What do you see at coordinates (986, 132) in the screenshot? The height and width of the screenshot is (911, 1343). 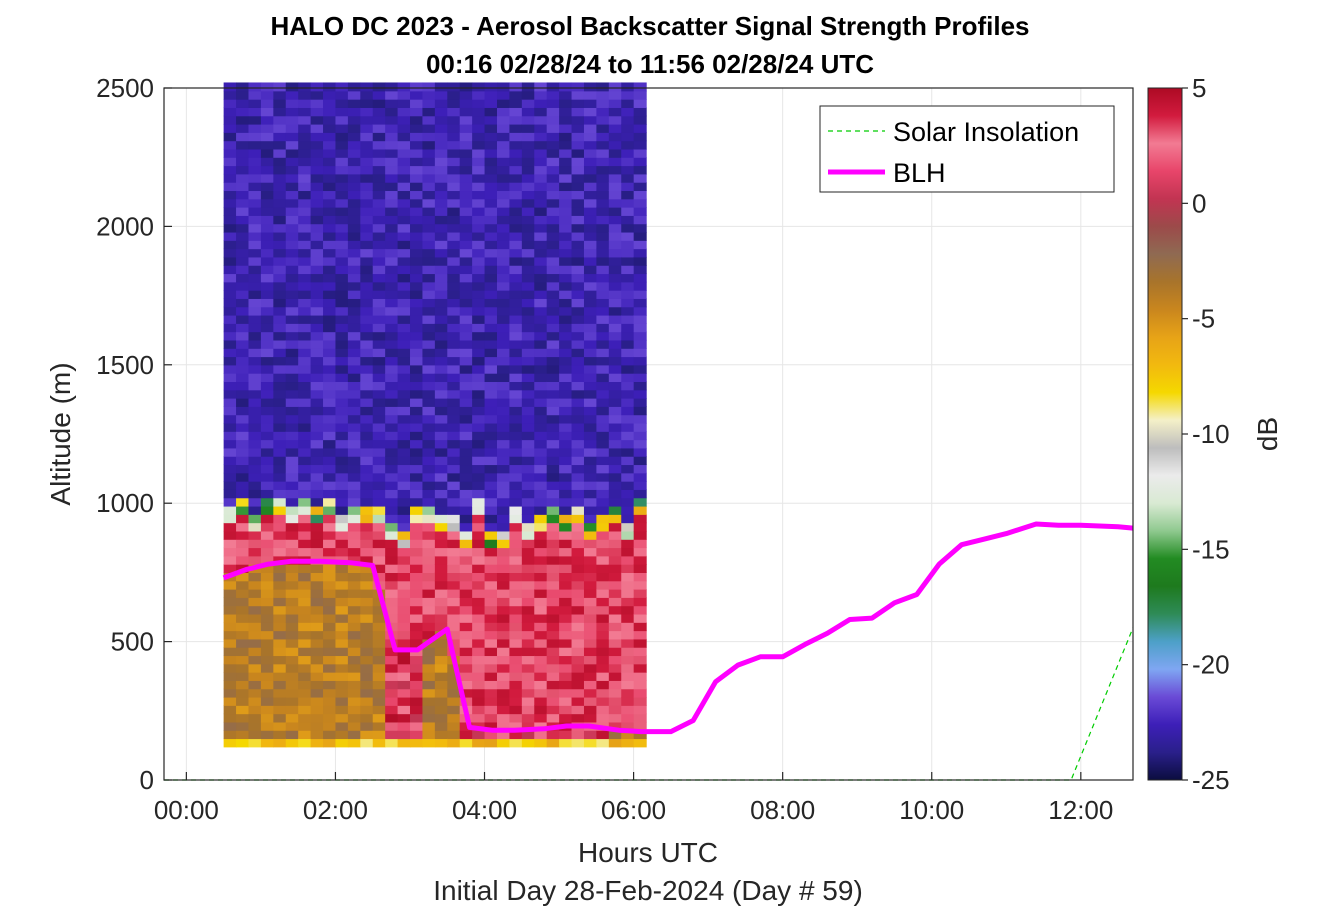 I see `legend-label-solar-insolation: Solar Insolation` at bounding box center [986, 132].